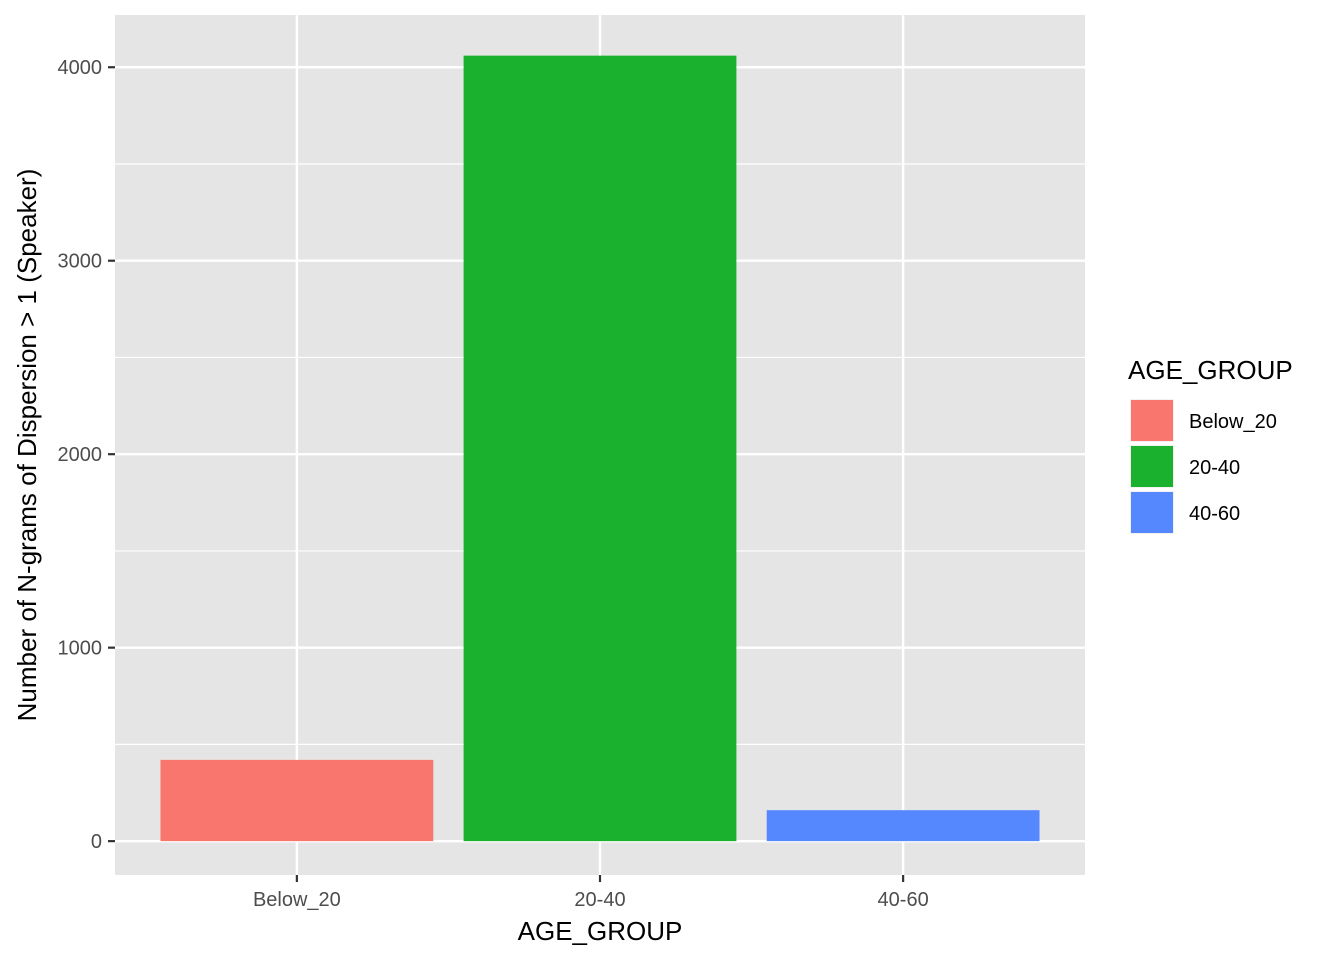 This screenshot has height=965, width=1344. I want to click on x-tick-label: 40-60, so click(903, 900).